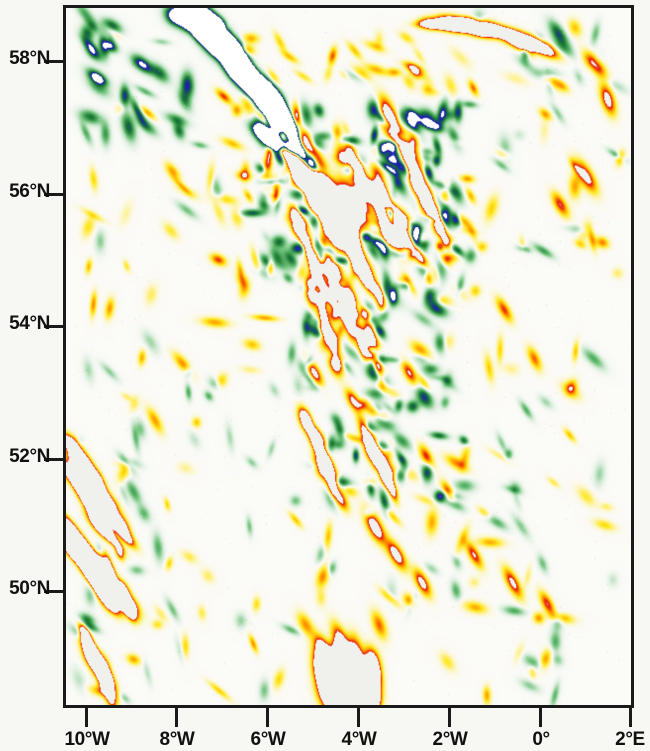  I want to click on xtick-mark-6w, so click(267, 717).